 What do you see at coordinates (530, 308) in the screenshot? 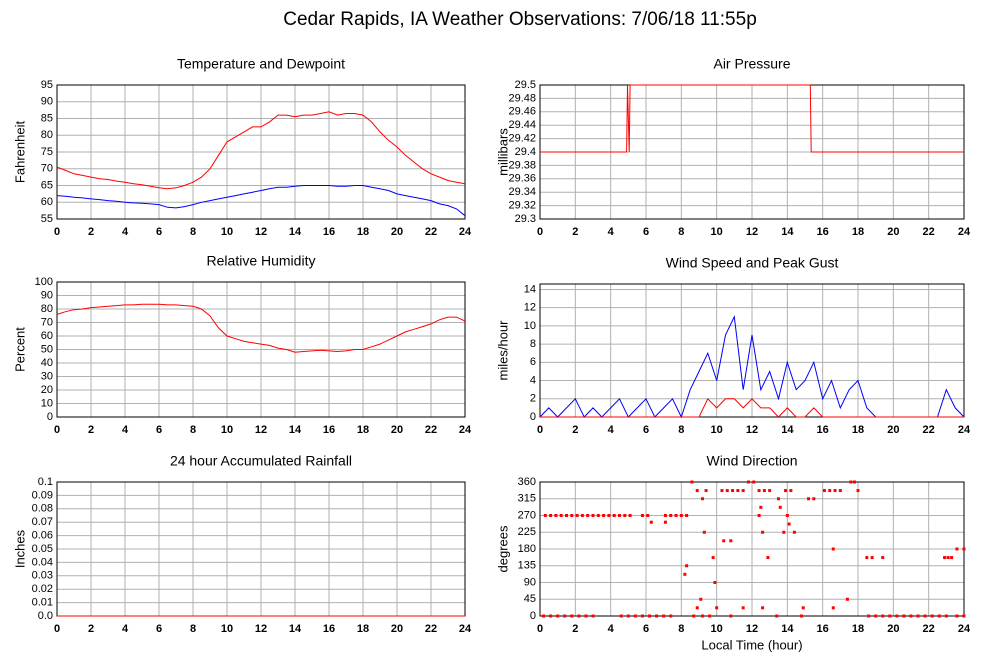
I see `y-tick-label: 12` at bounding box center [530, 308].